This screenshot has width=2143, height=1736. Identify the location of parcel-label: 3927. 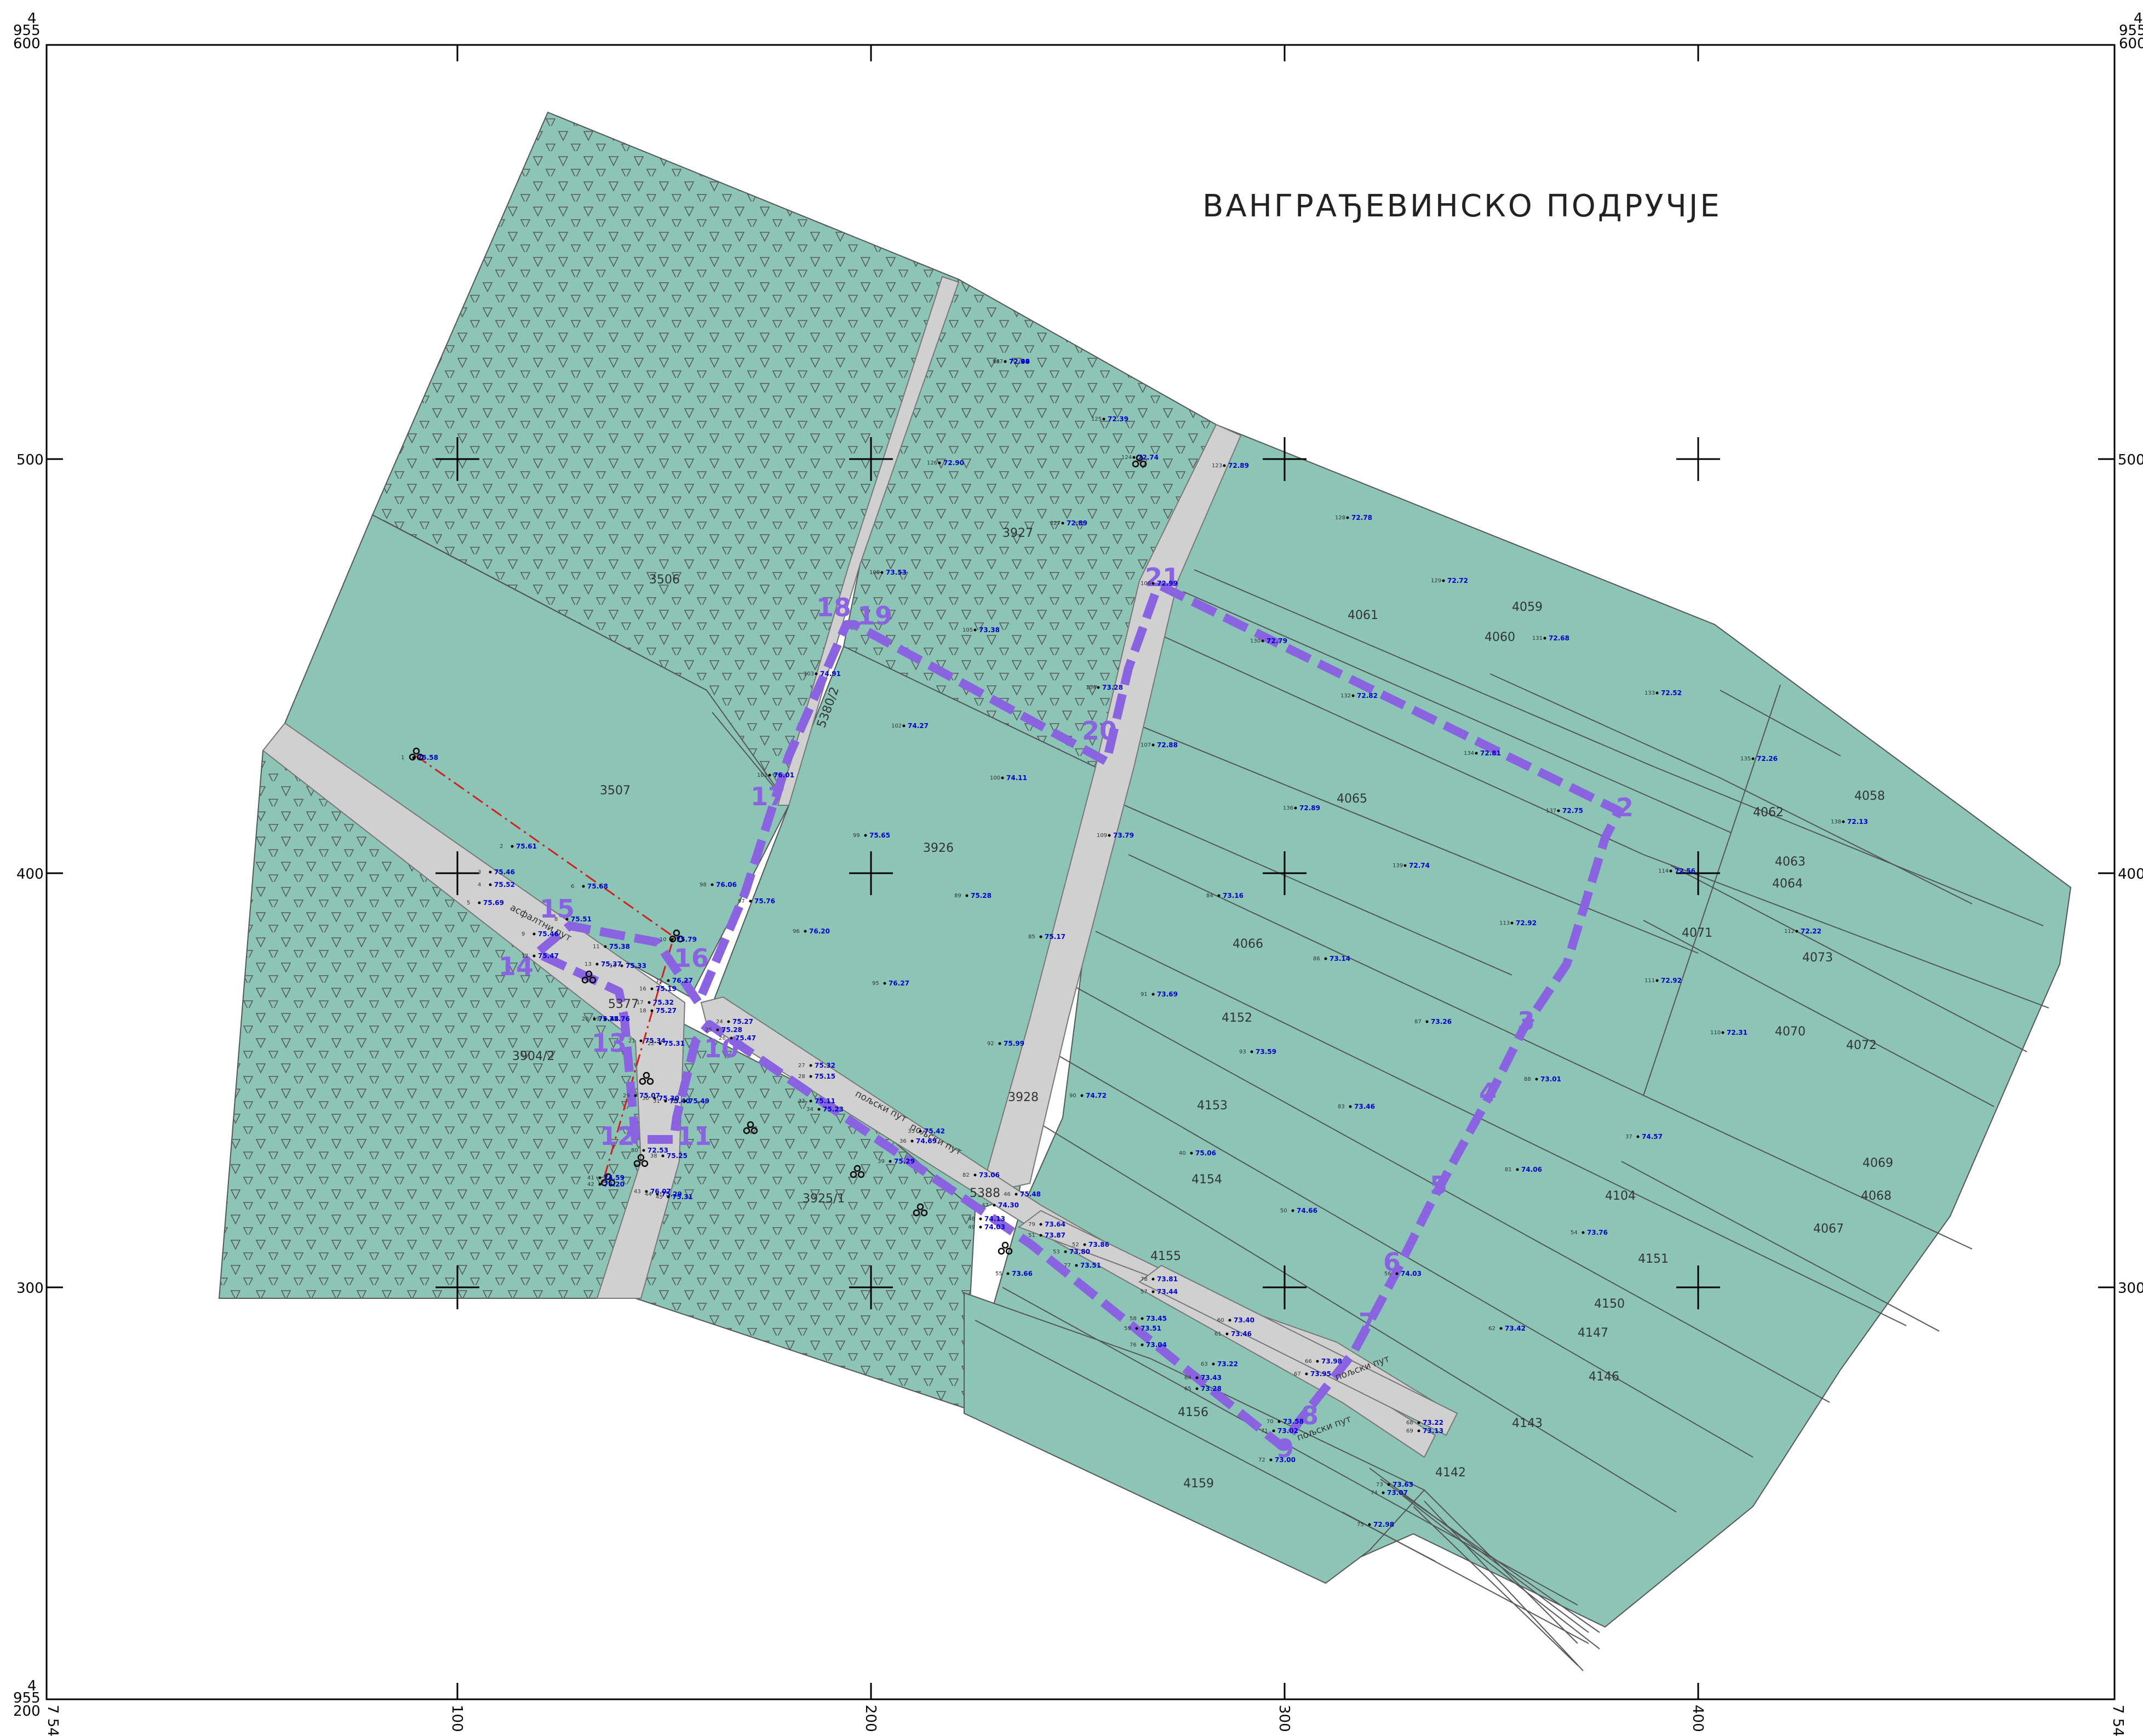
(1018, 533).